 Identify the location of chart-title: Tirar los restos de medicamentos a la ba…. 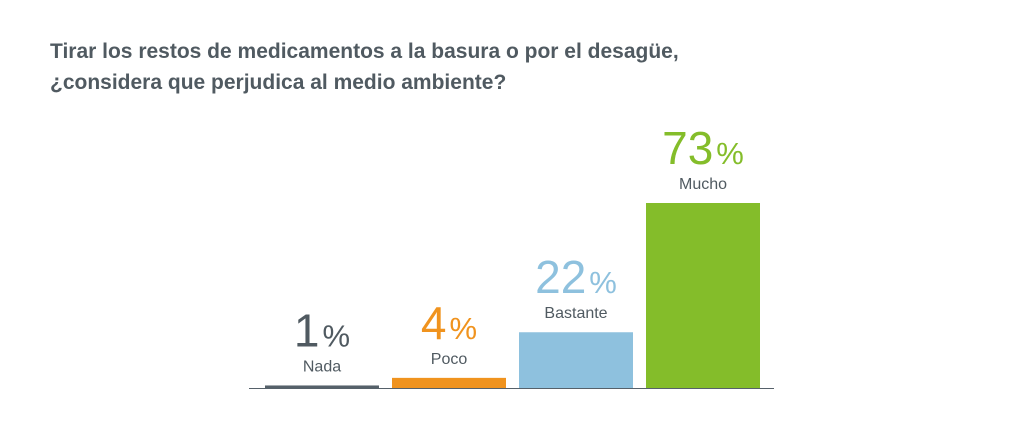
(500, 67).